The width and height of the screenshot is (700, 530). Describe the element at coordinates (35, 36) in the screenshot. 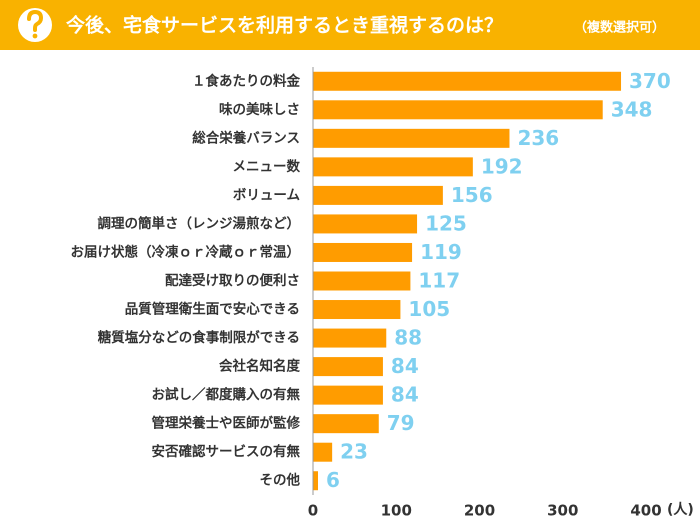

I see `question-icon-dot` at that location.